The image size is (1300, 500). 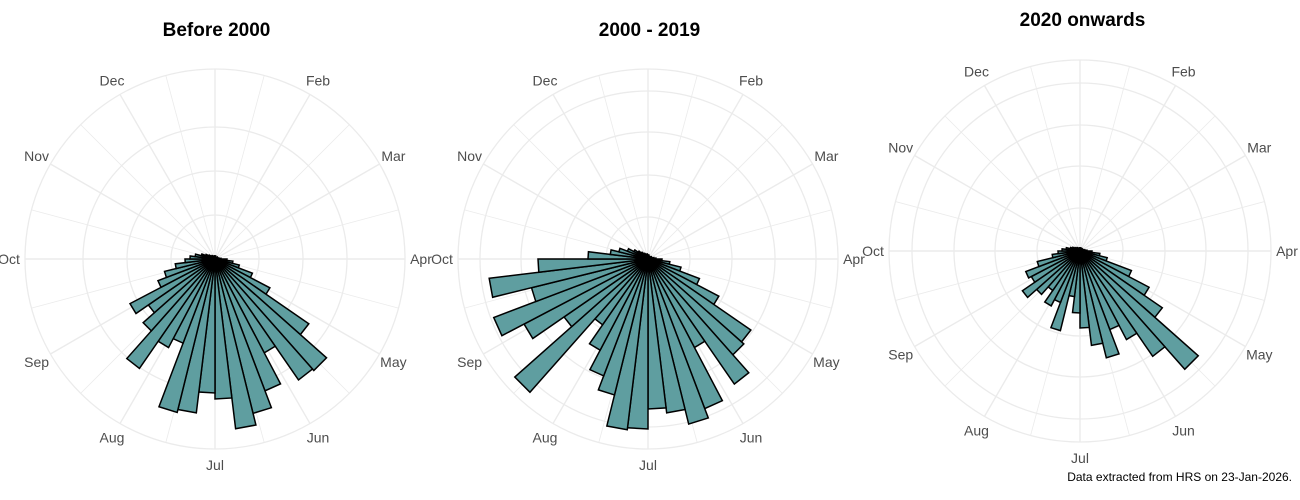 I want to click on data-source-caption: Data extracted from HRS on 23-Jan-2026., so click(x=1179, y=477).